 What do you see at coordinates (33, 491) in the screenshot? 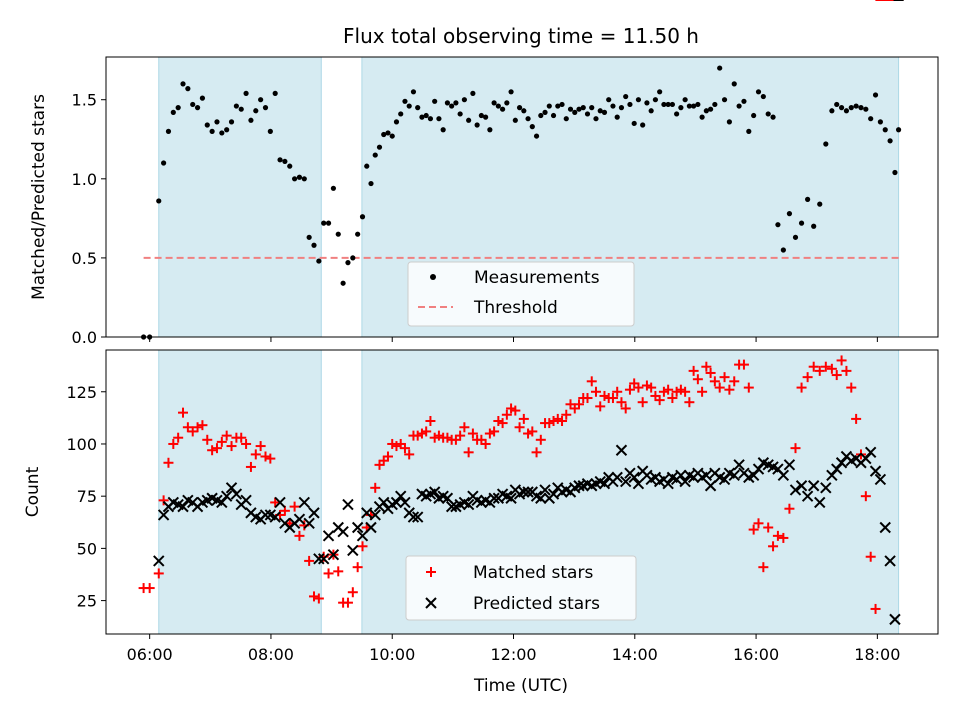
I see `count-y-axis-label: Count` at bounding box center [33, 491].